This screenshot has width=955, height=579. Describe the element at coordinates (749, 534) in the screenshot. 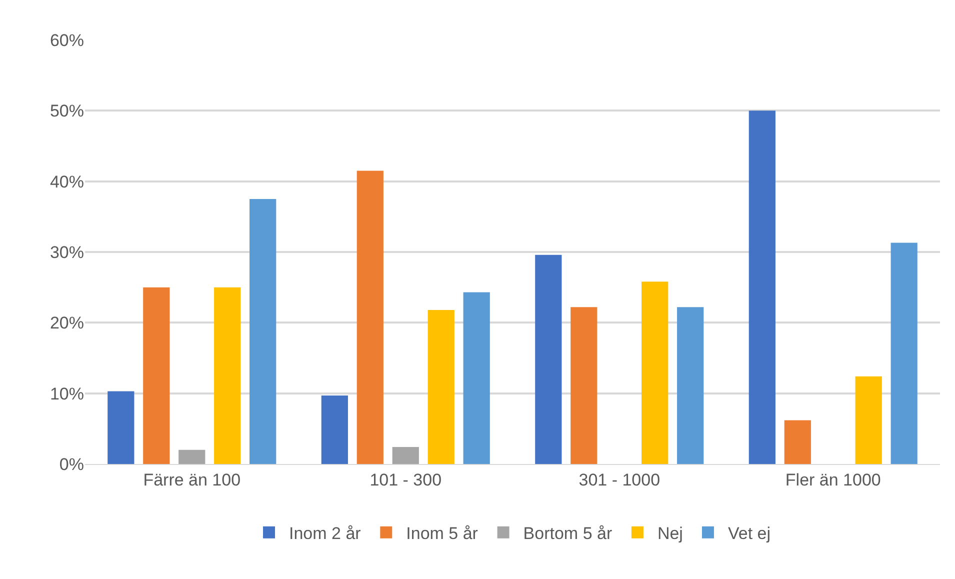

I see `legend-label: Vet ej` at that location.